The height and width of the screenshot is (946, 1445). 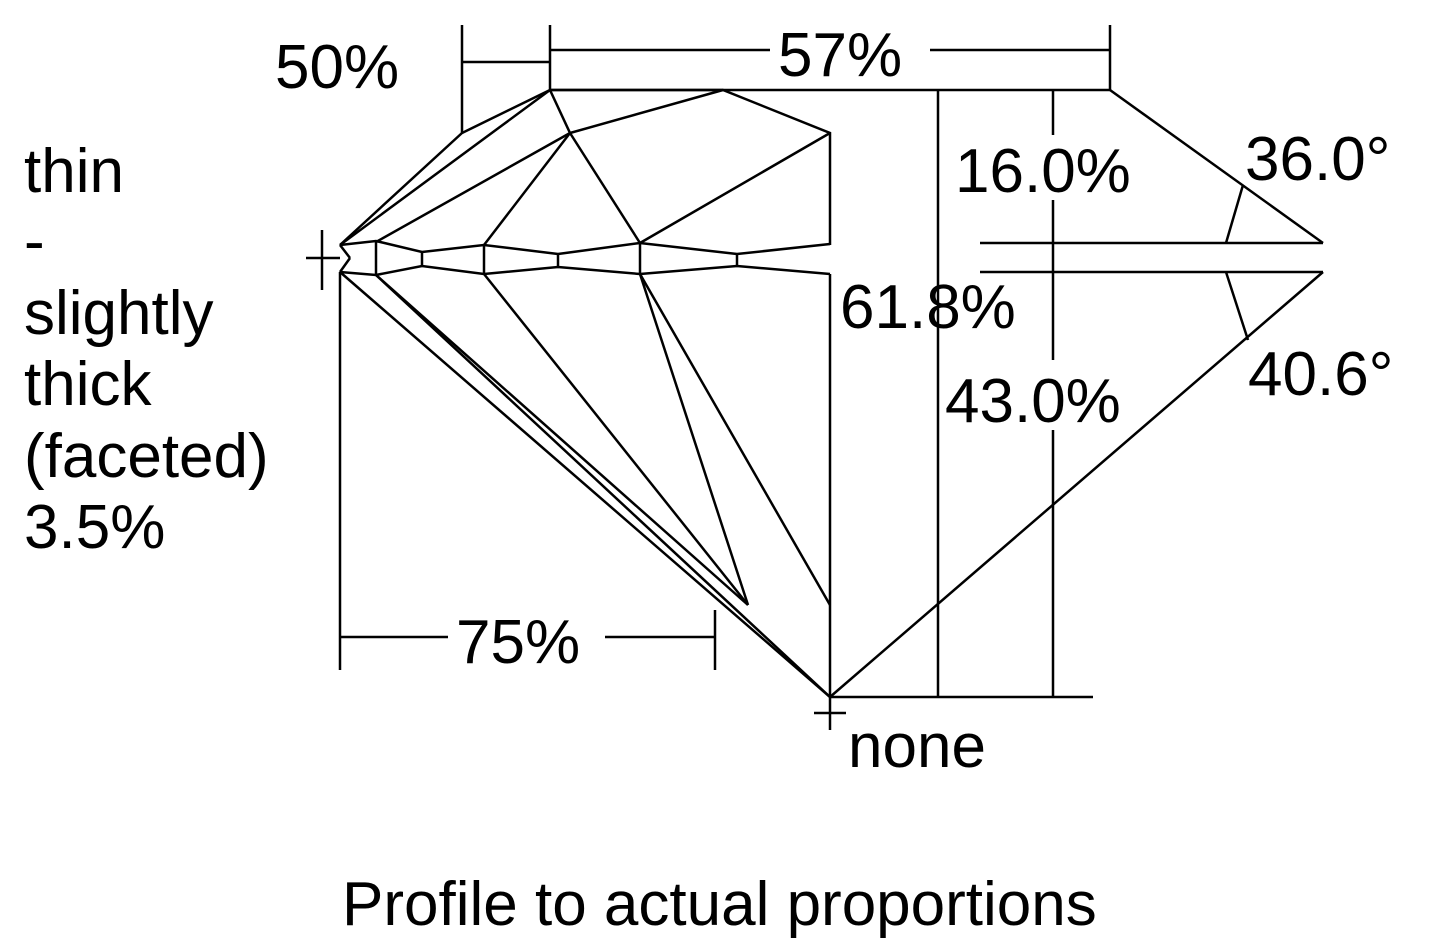 What do you see at coordinates (719, 904) in the screenshot?
I see `caption: Profile to actual proportions` at bounding box center [719, 904].